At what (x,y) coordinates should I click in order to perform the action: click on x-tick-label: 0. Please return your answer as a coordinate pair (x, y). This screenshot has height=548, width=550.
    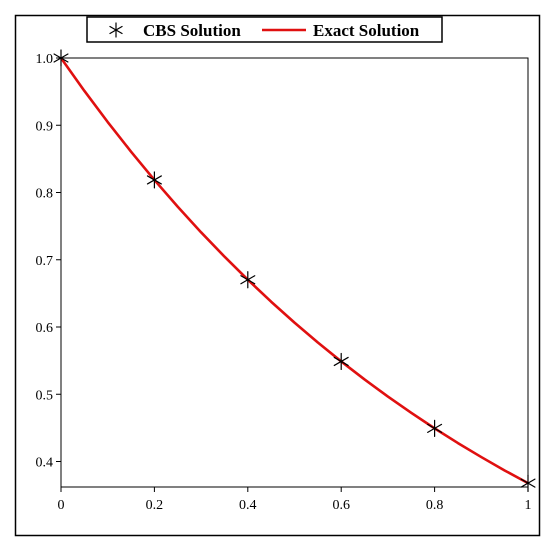
    Looking at the image, I should click on (61, 505).